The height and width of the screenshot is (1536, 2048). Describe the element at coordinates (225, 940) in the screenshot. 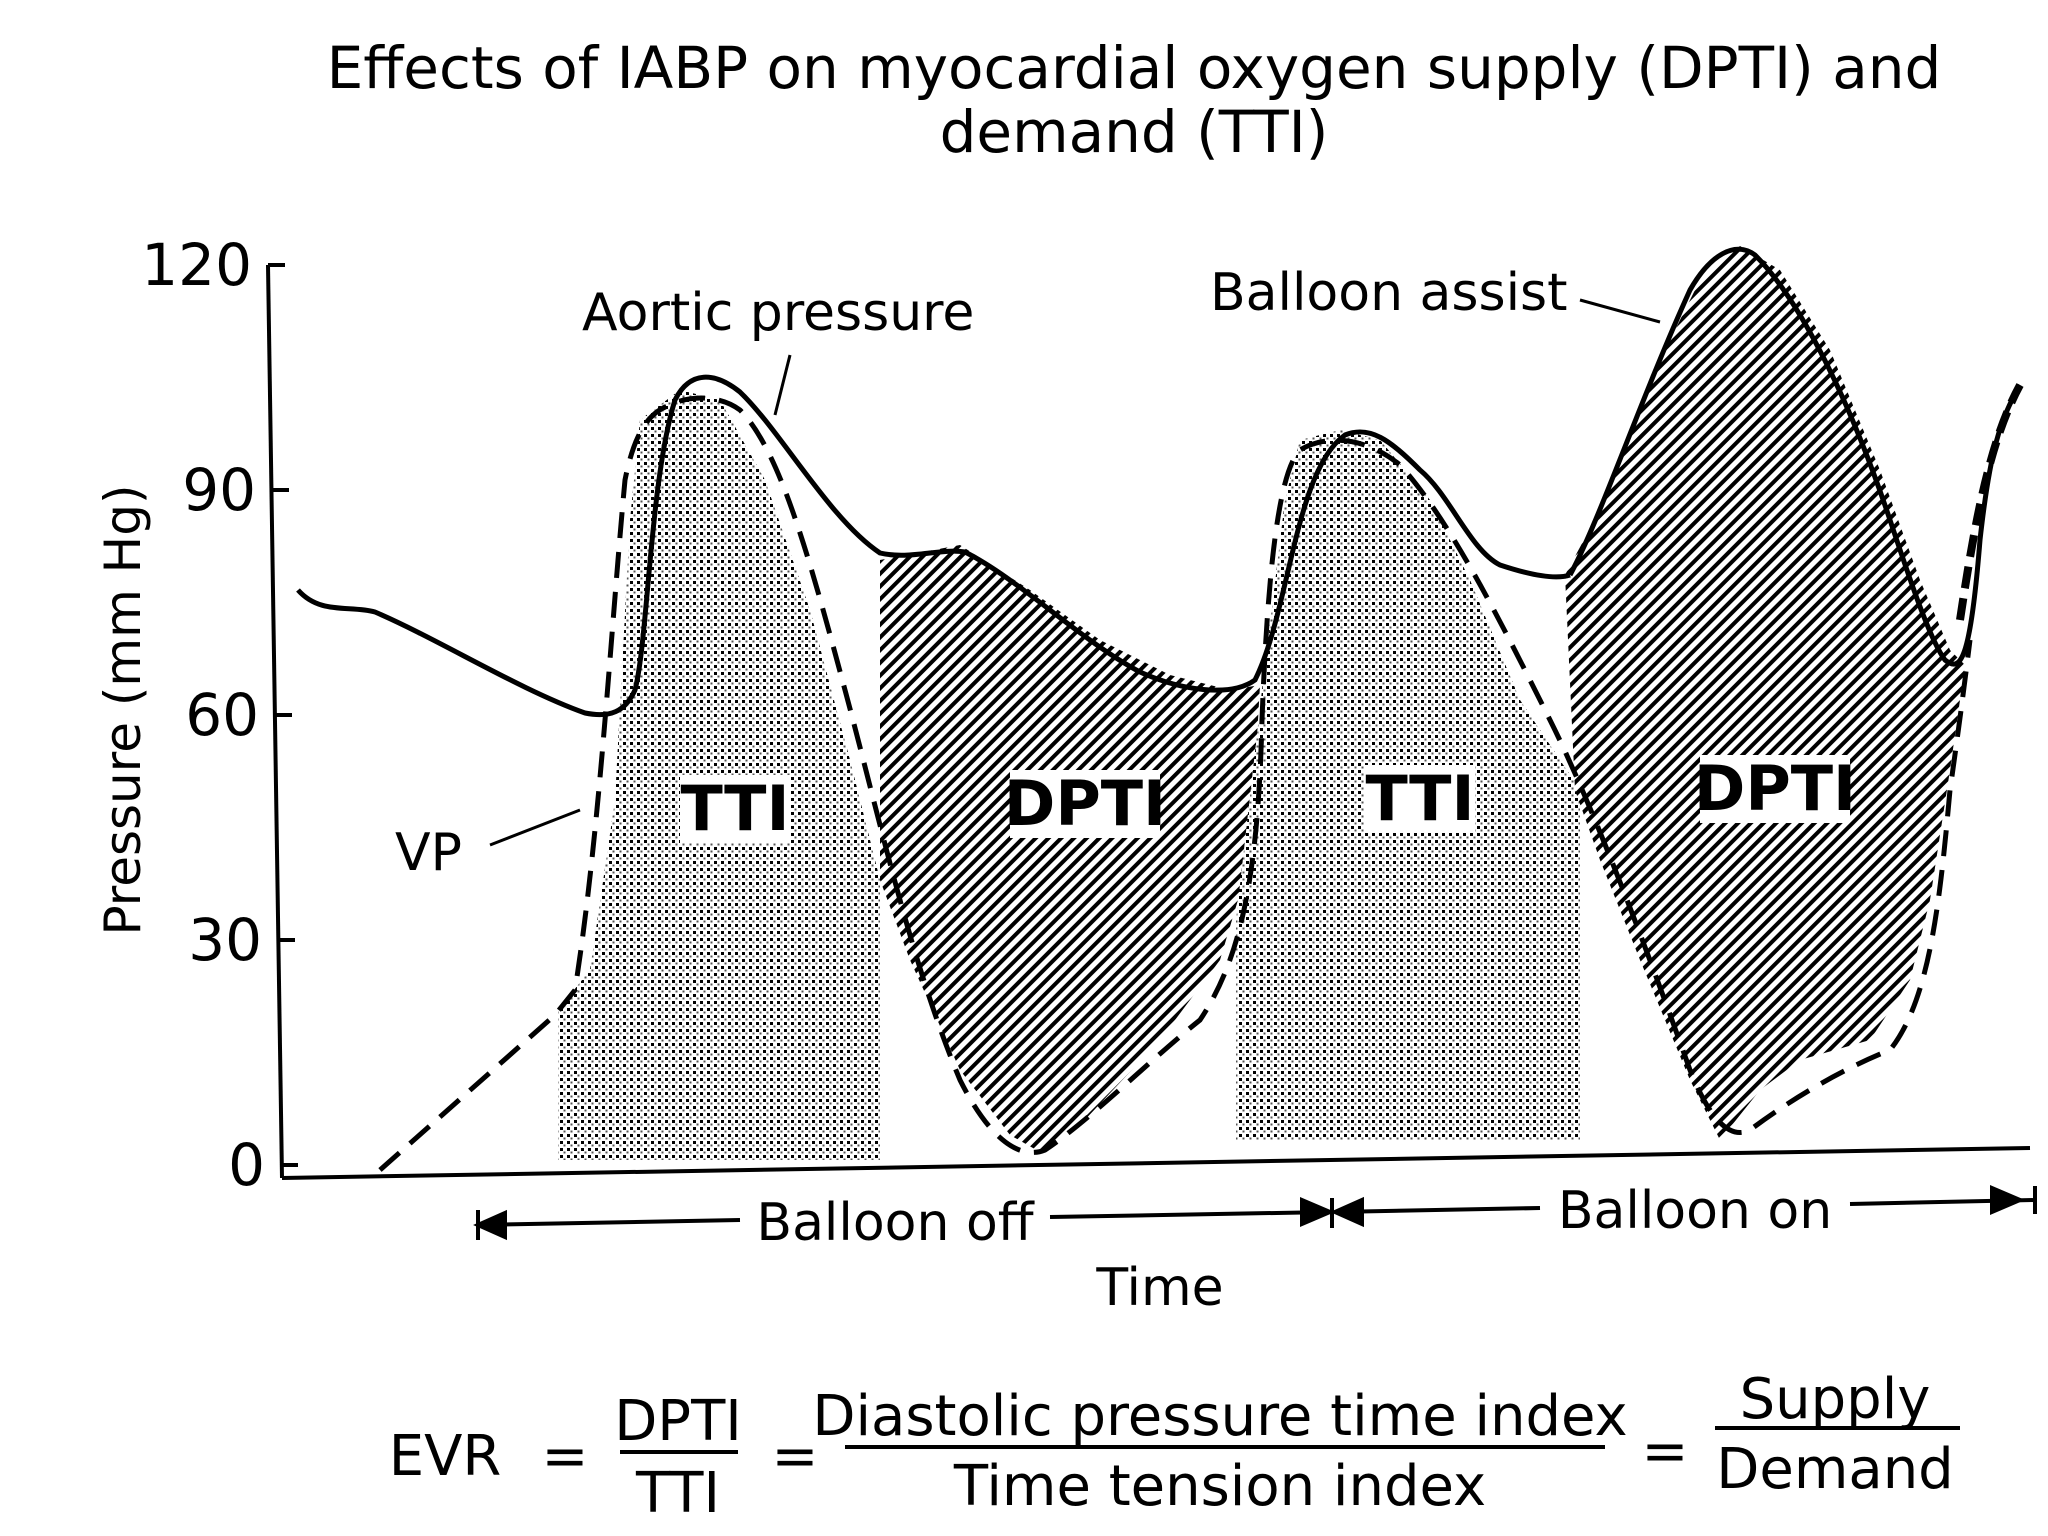

I see `ytick-label-30: 30` at that location.